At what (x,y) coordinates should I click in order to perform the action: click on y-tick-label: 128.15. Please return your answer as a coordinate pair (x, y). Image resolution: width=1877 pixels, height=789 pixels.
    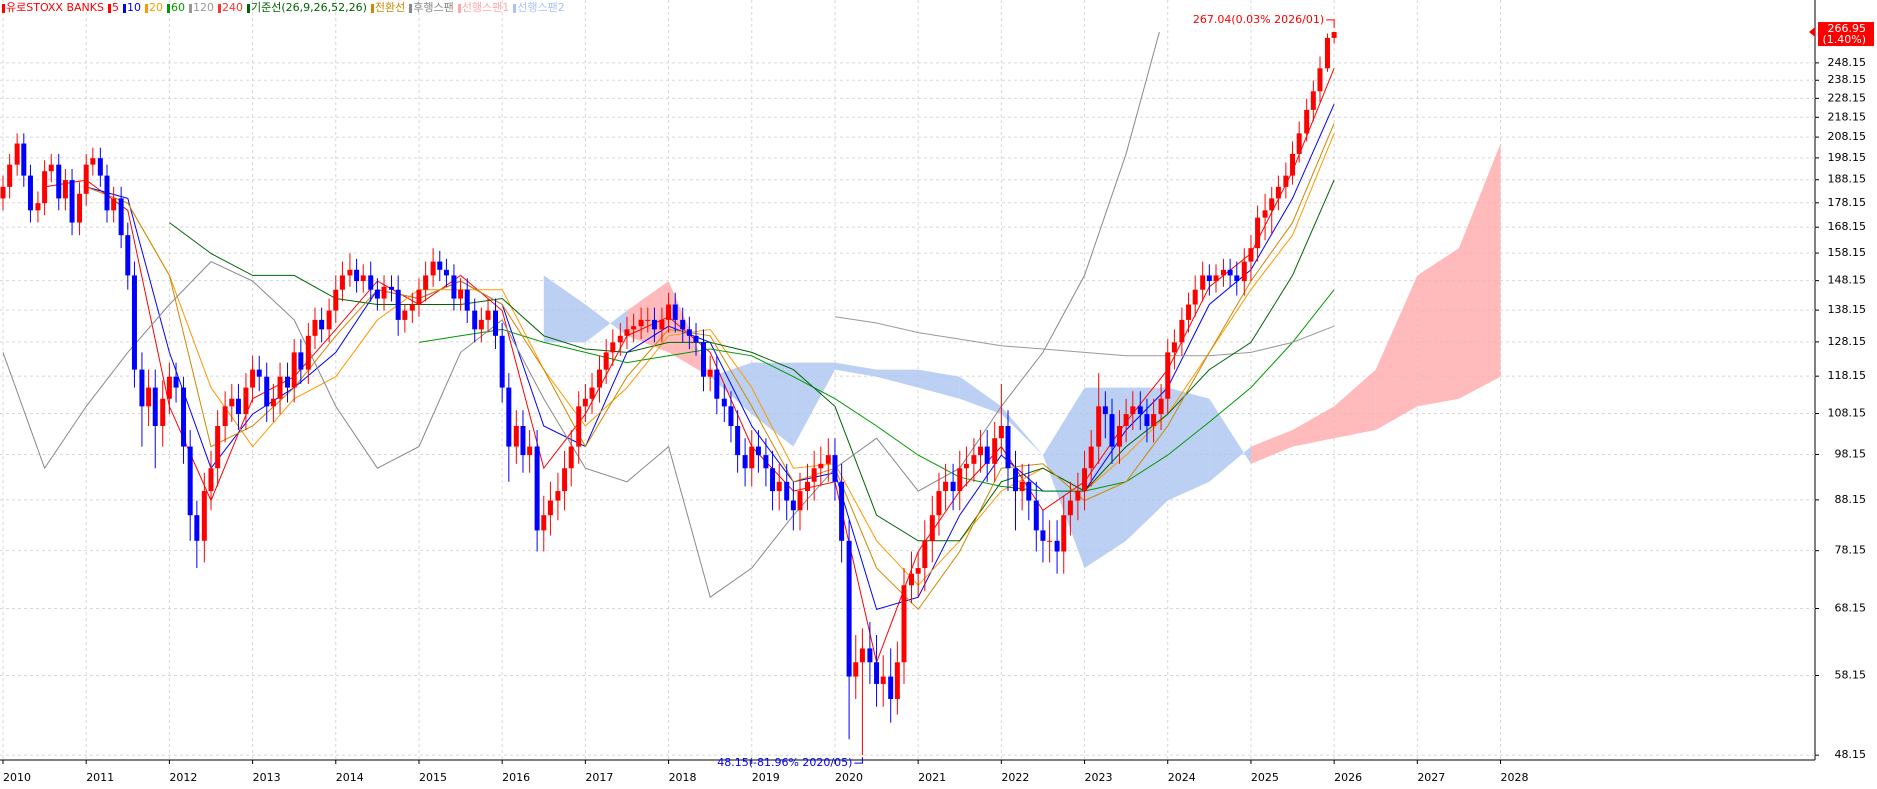
    Looking at the image, I should click on (1847, 341).